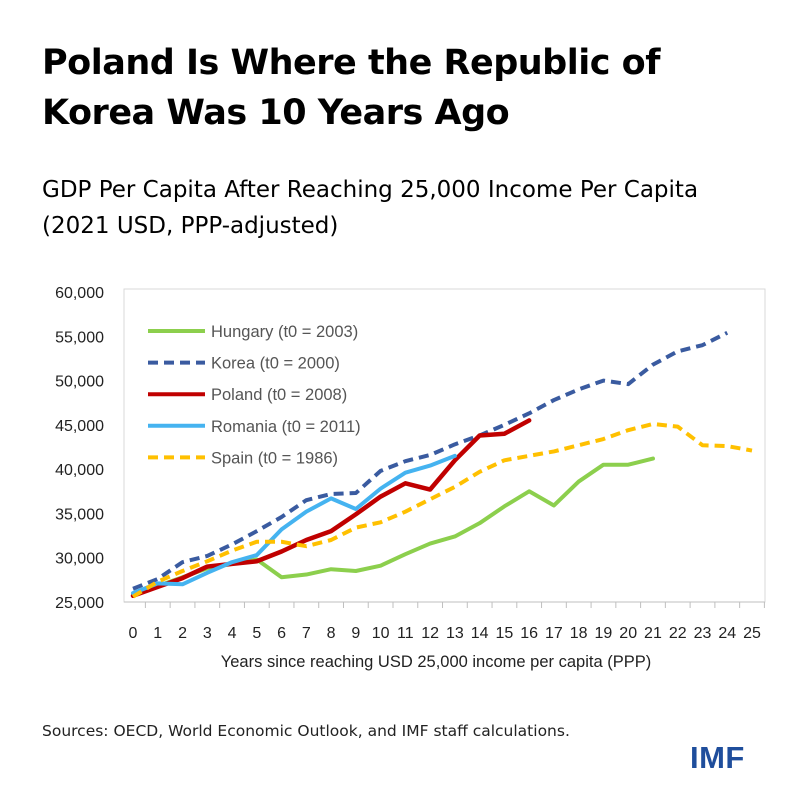  Describe the element at coordinates (554, 633) in the screenshot. I see `x-tick-label: 17` at that location.